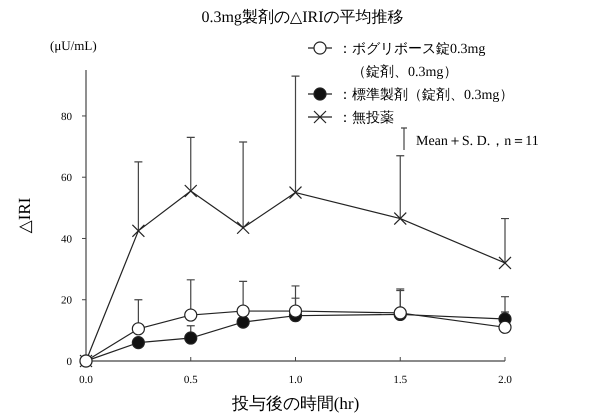 Image resolution: width=605 pixels, height=419 pixels. I want to click on legend-label: ：ボグリボース錠0.3mg （錠剤、0.3mg）, so click(412, 60).